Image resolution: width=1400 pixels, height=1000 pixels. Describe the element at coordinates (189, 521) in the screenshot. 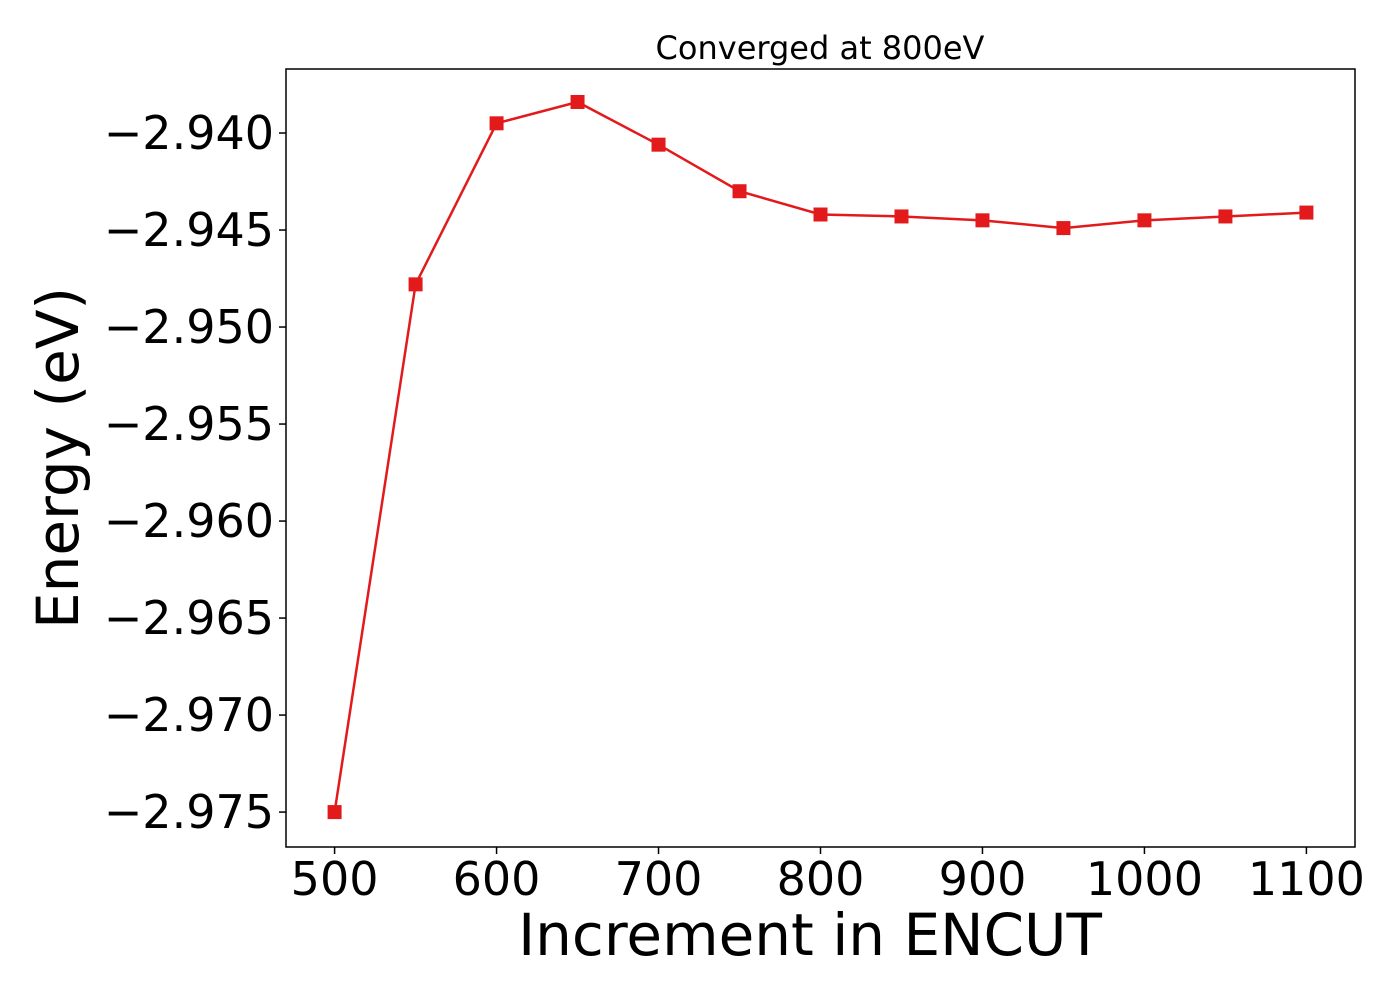

I see `y-tick-label: −2.960` at that location.